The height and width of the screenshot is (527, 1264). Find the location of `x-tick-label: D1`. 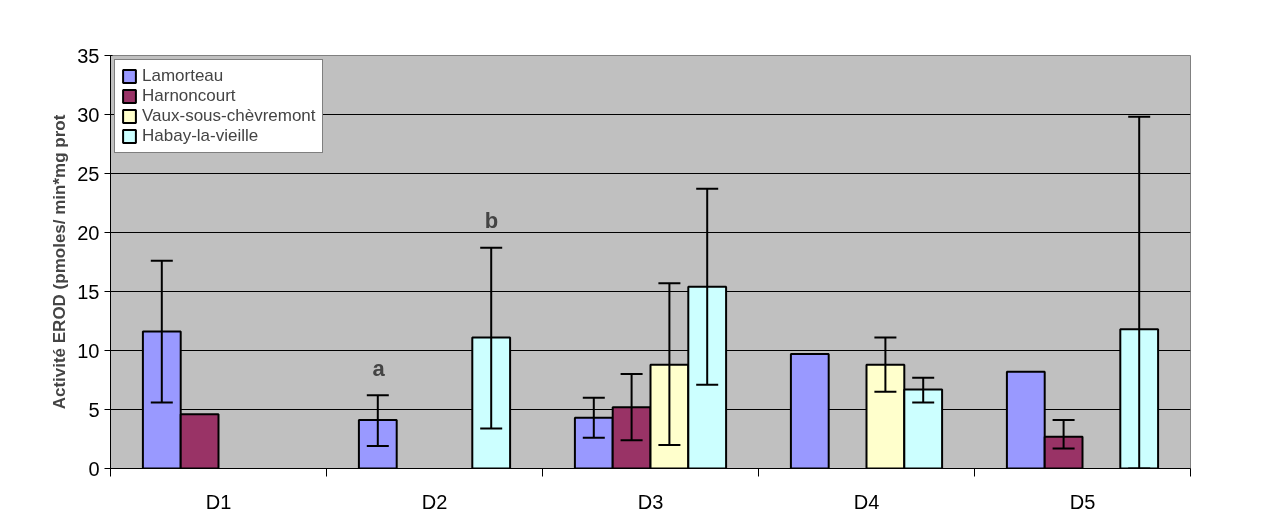

x-tick-label: D1 is located at coordinates (218, 501).